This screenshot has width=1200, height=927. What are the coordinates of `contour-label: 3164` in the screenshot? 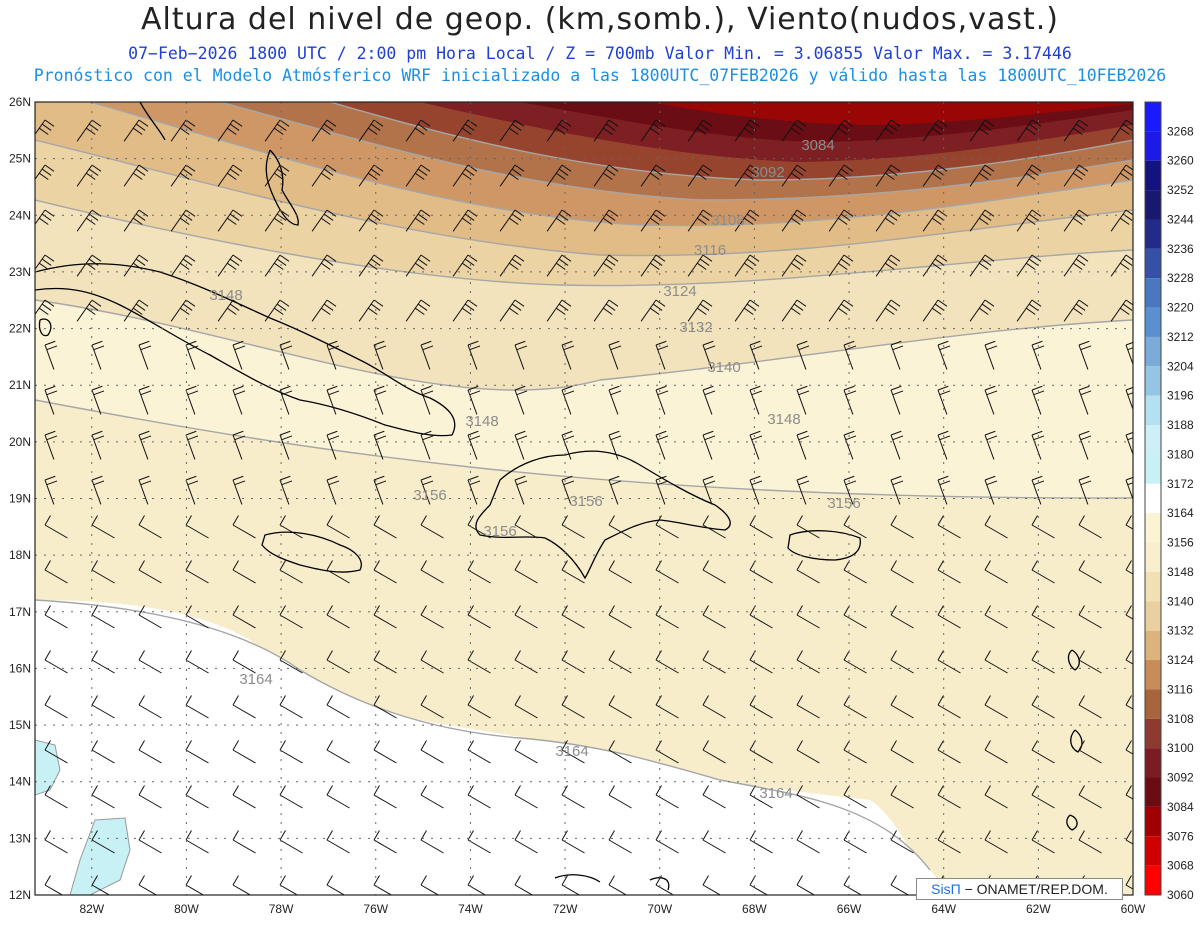 It's located at (775, 793).